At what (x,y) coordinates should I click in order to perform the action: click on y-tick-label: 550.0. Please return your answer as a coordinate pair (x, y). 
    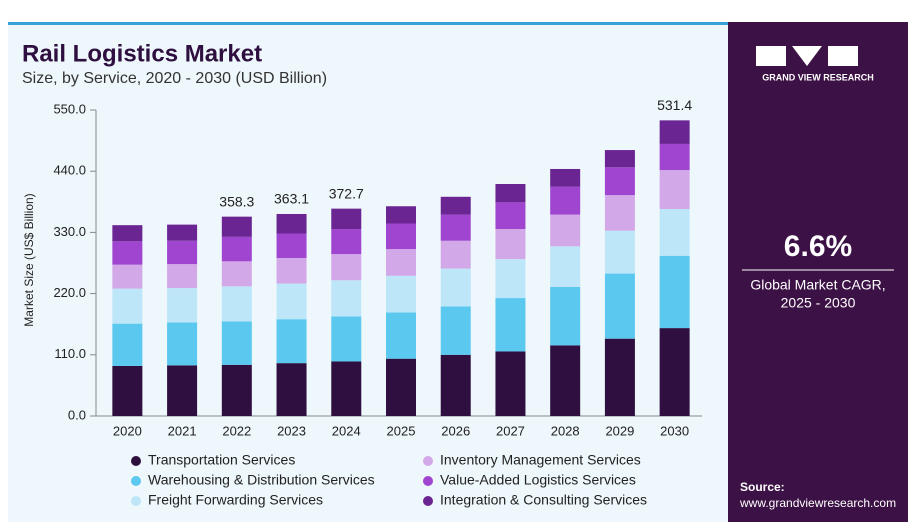
    Looking at the image, I should click on (69, 108).